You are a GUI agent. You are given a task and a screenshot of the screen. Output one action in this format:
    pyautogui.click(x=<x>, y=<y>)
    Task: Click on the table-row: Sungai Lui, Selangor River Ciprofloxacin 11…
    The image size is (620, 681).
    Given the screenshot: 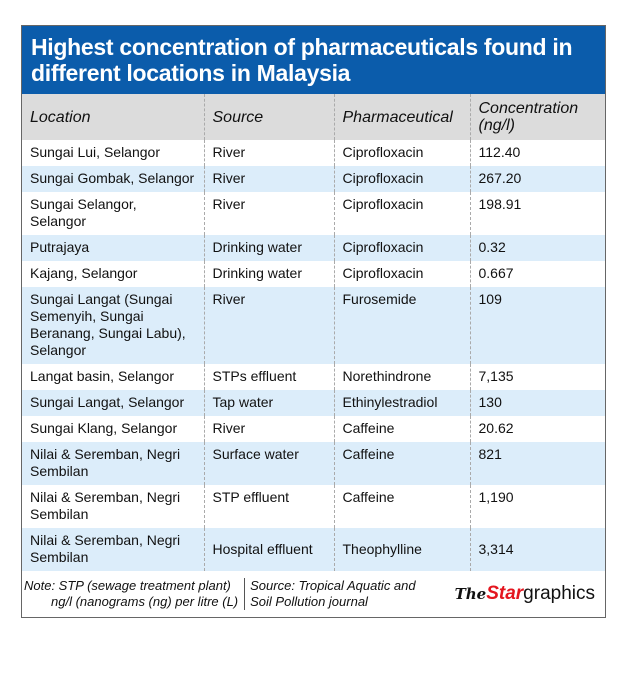 What is the action you would take?
    pyautogui.click(x=313, y=153)
    